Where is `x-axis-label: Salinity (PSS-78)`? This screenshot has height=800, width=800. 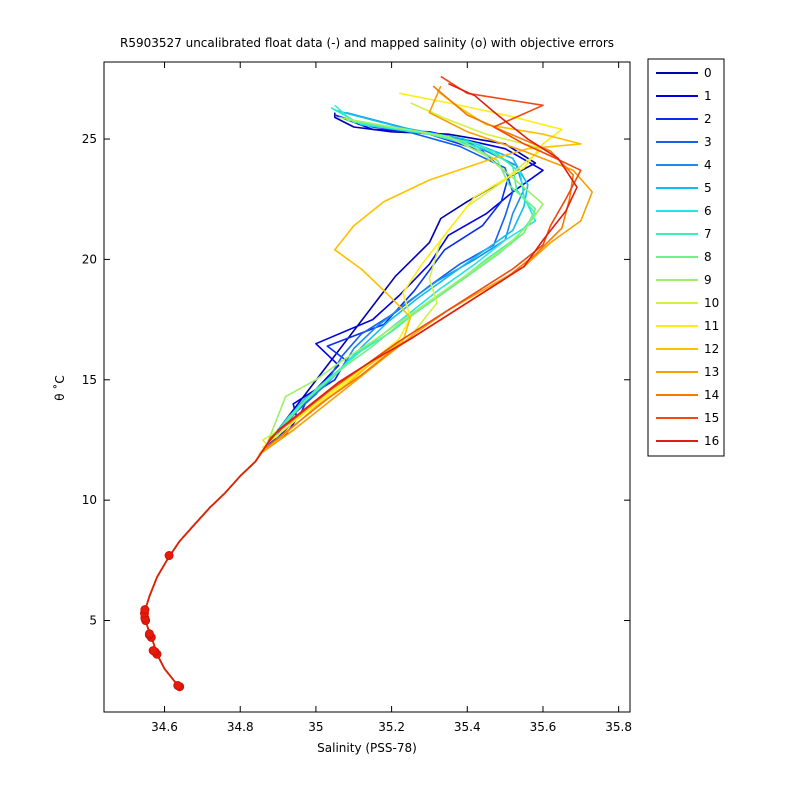
x-axis-label: Salinity (PSS-78) is located at coordinates (367, 748).